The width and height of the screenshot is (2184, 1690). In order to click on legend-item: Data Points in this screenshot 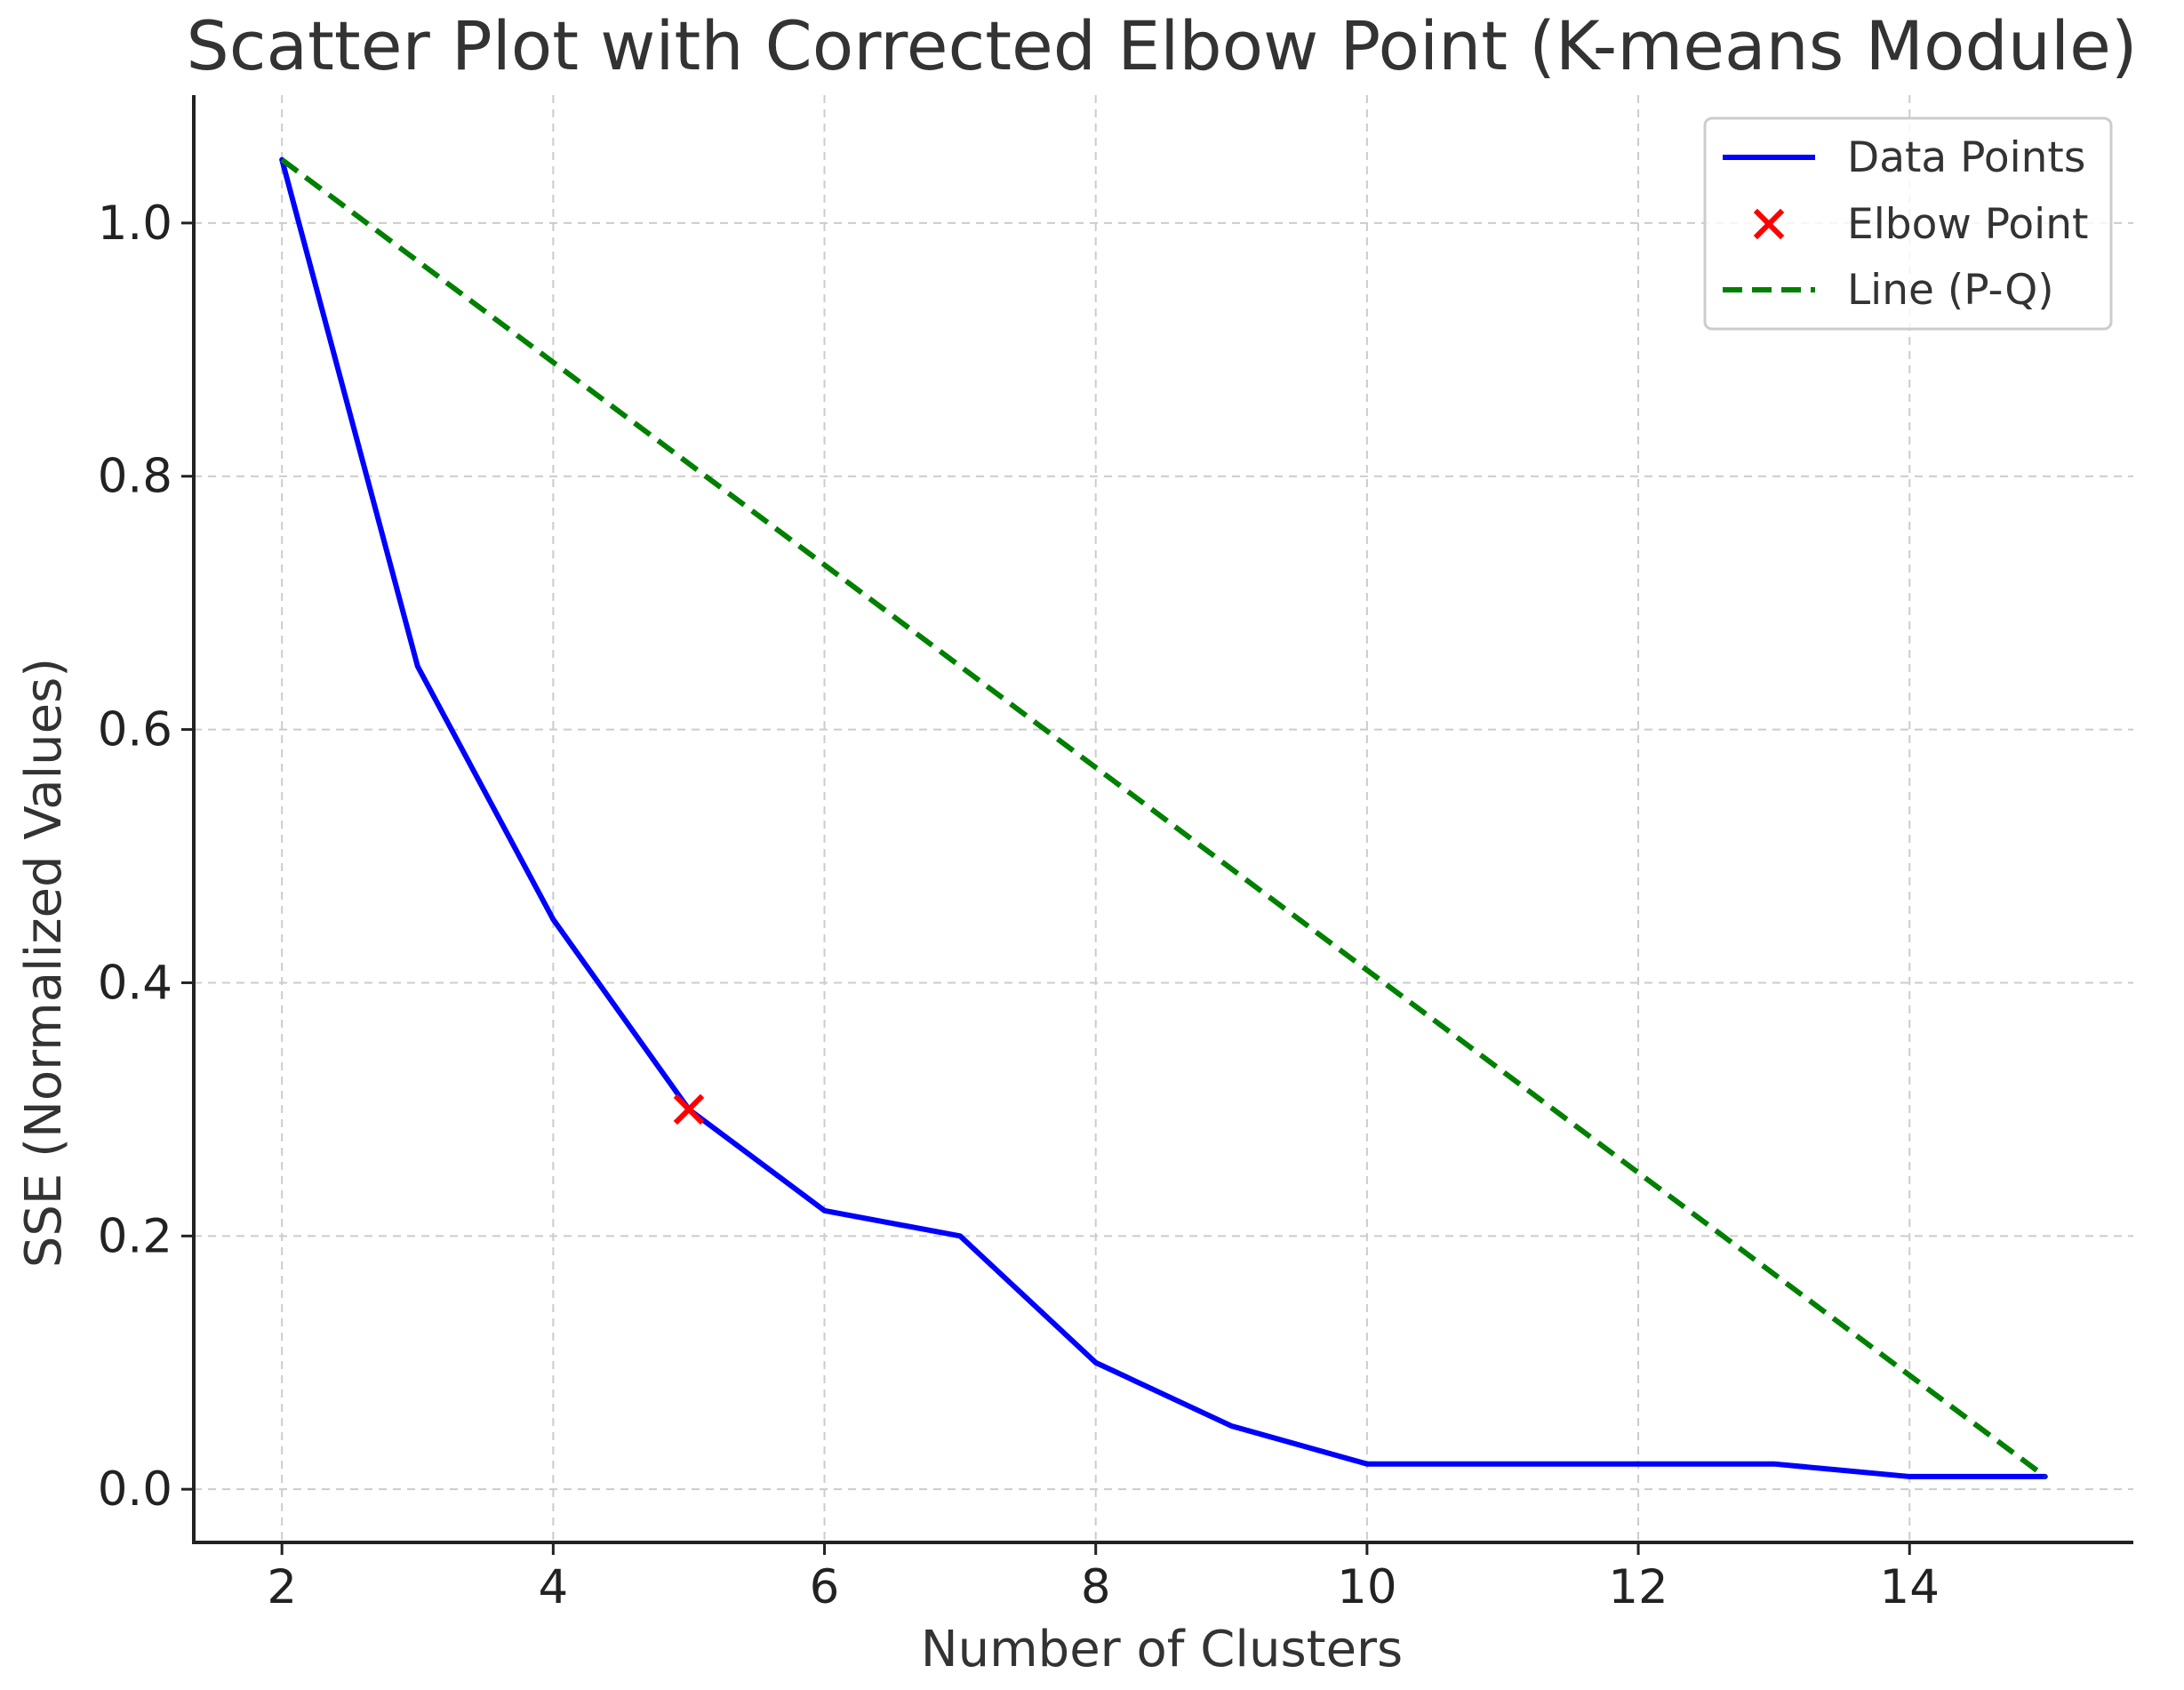, I will do `click(1904, 157)`.